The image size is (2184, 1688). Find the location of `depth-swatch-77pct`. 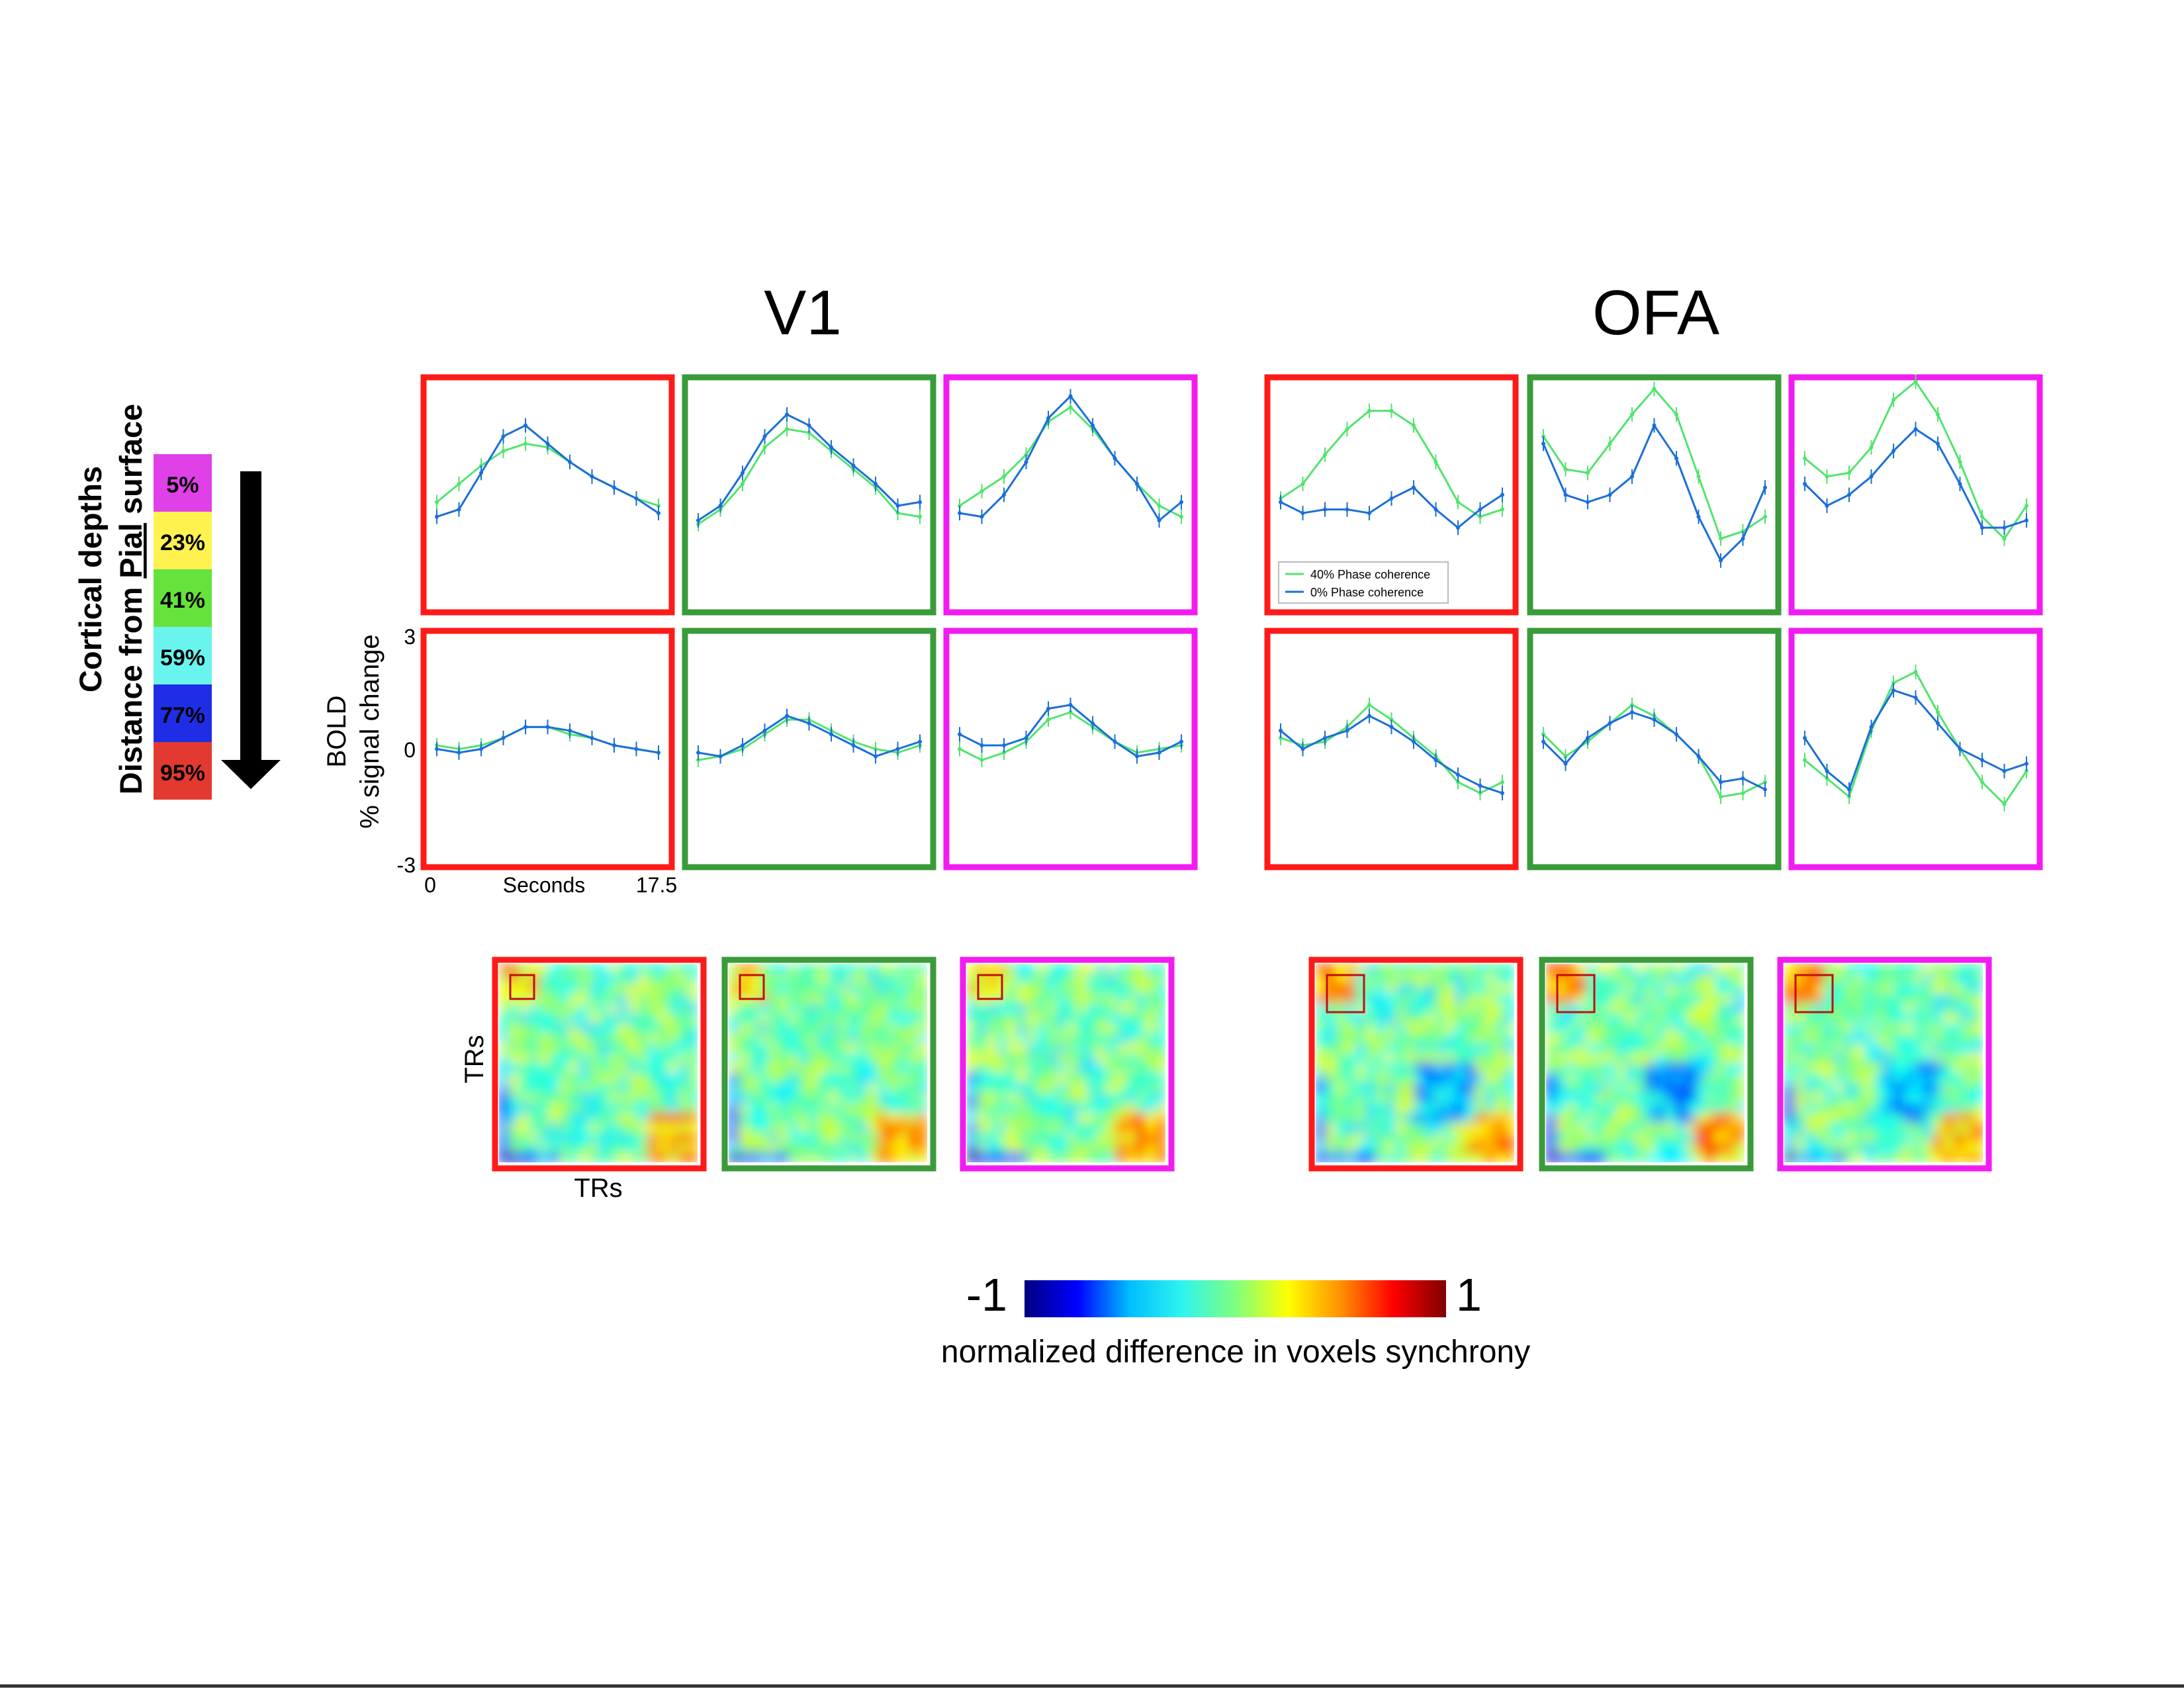

depth-swatch-77pct is located at coordinates (183, 713).